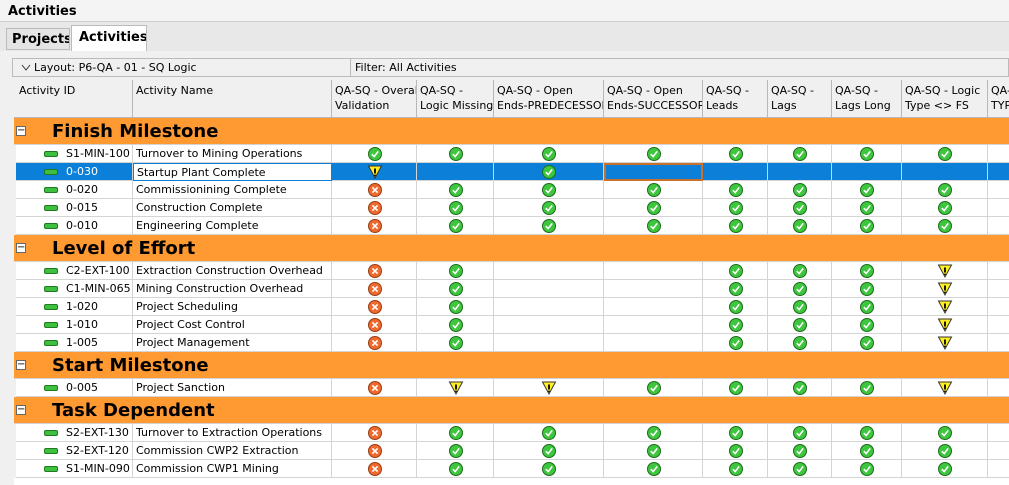 The image size is (1009, 485). Describe the element at coordinates (232, 469) in the screenshot. I see `activity-name-cell: Commission CWP1 Mining` at that location.